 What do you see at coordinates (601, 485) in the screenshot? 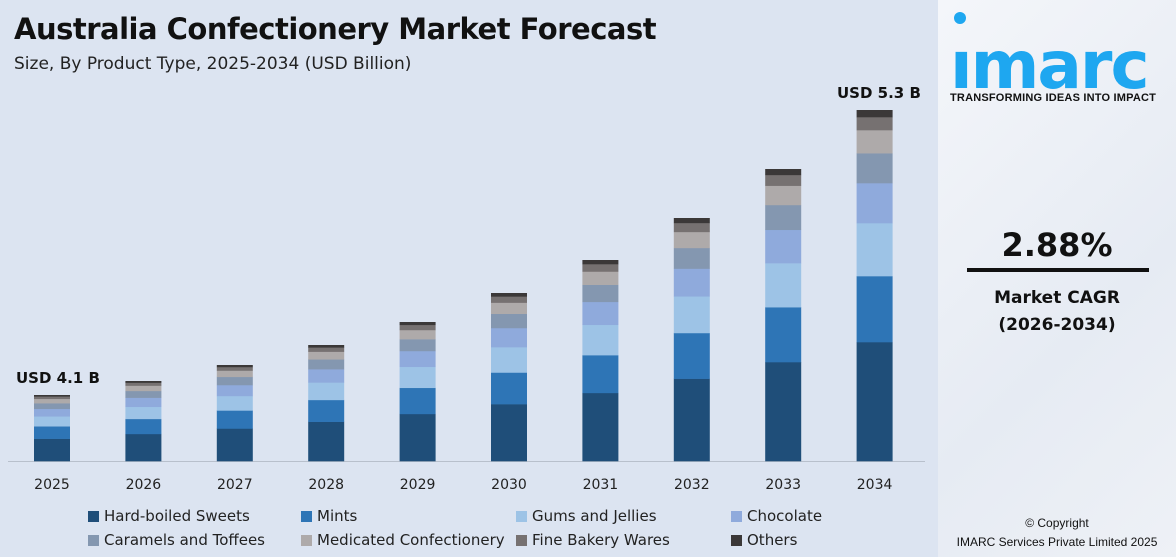
I see `x-tick-label: 2031` at bounding box center [601, 485].